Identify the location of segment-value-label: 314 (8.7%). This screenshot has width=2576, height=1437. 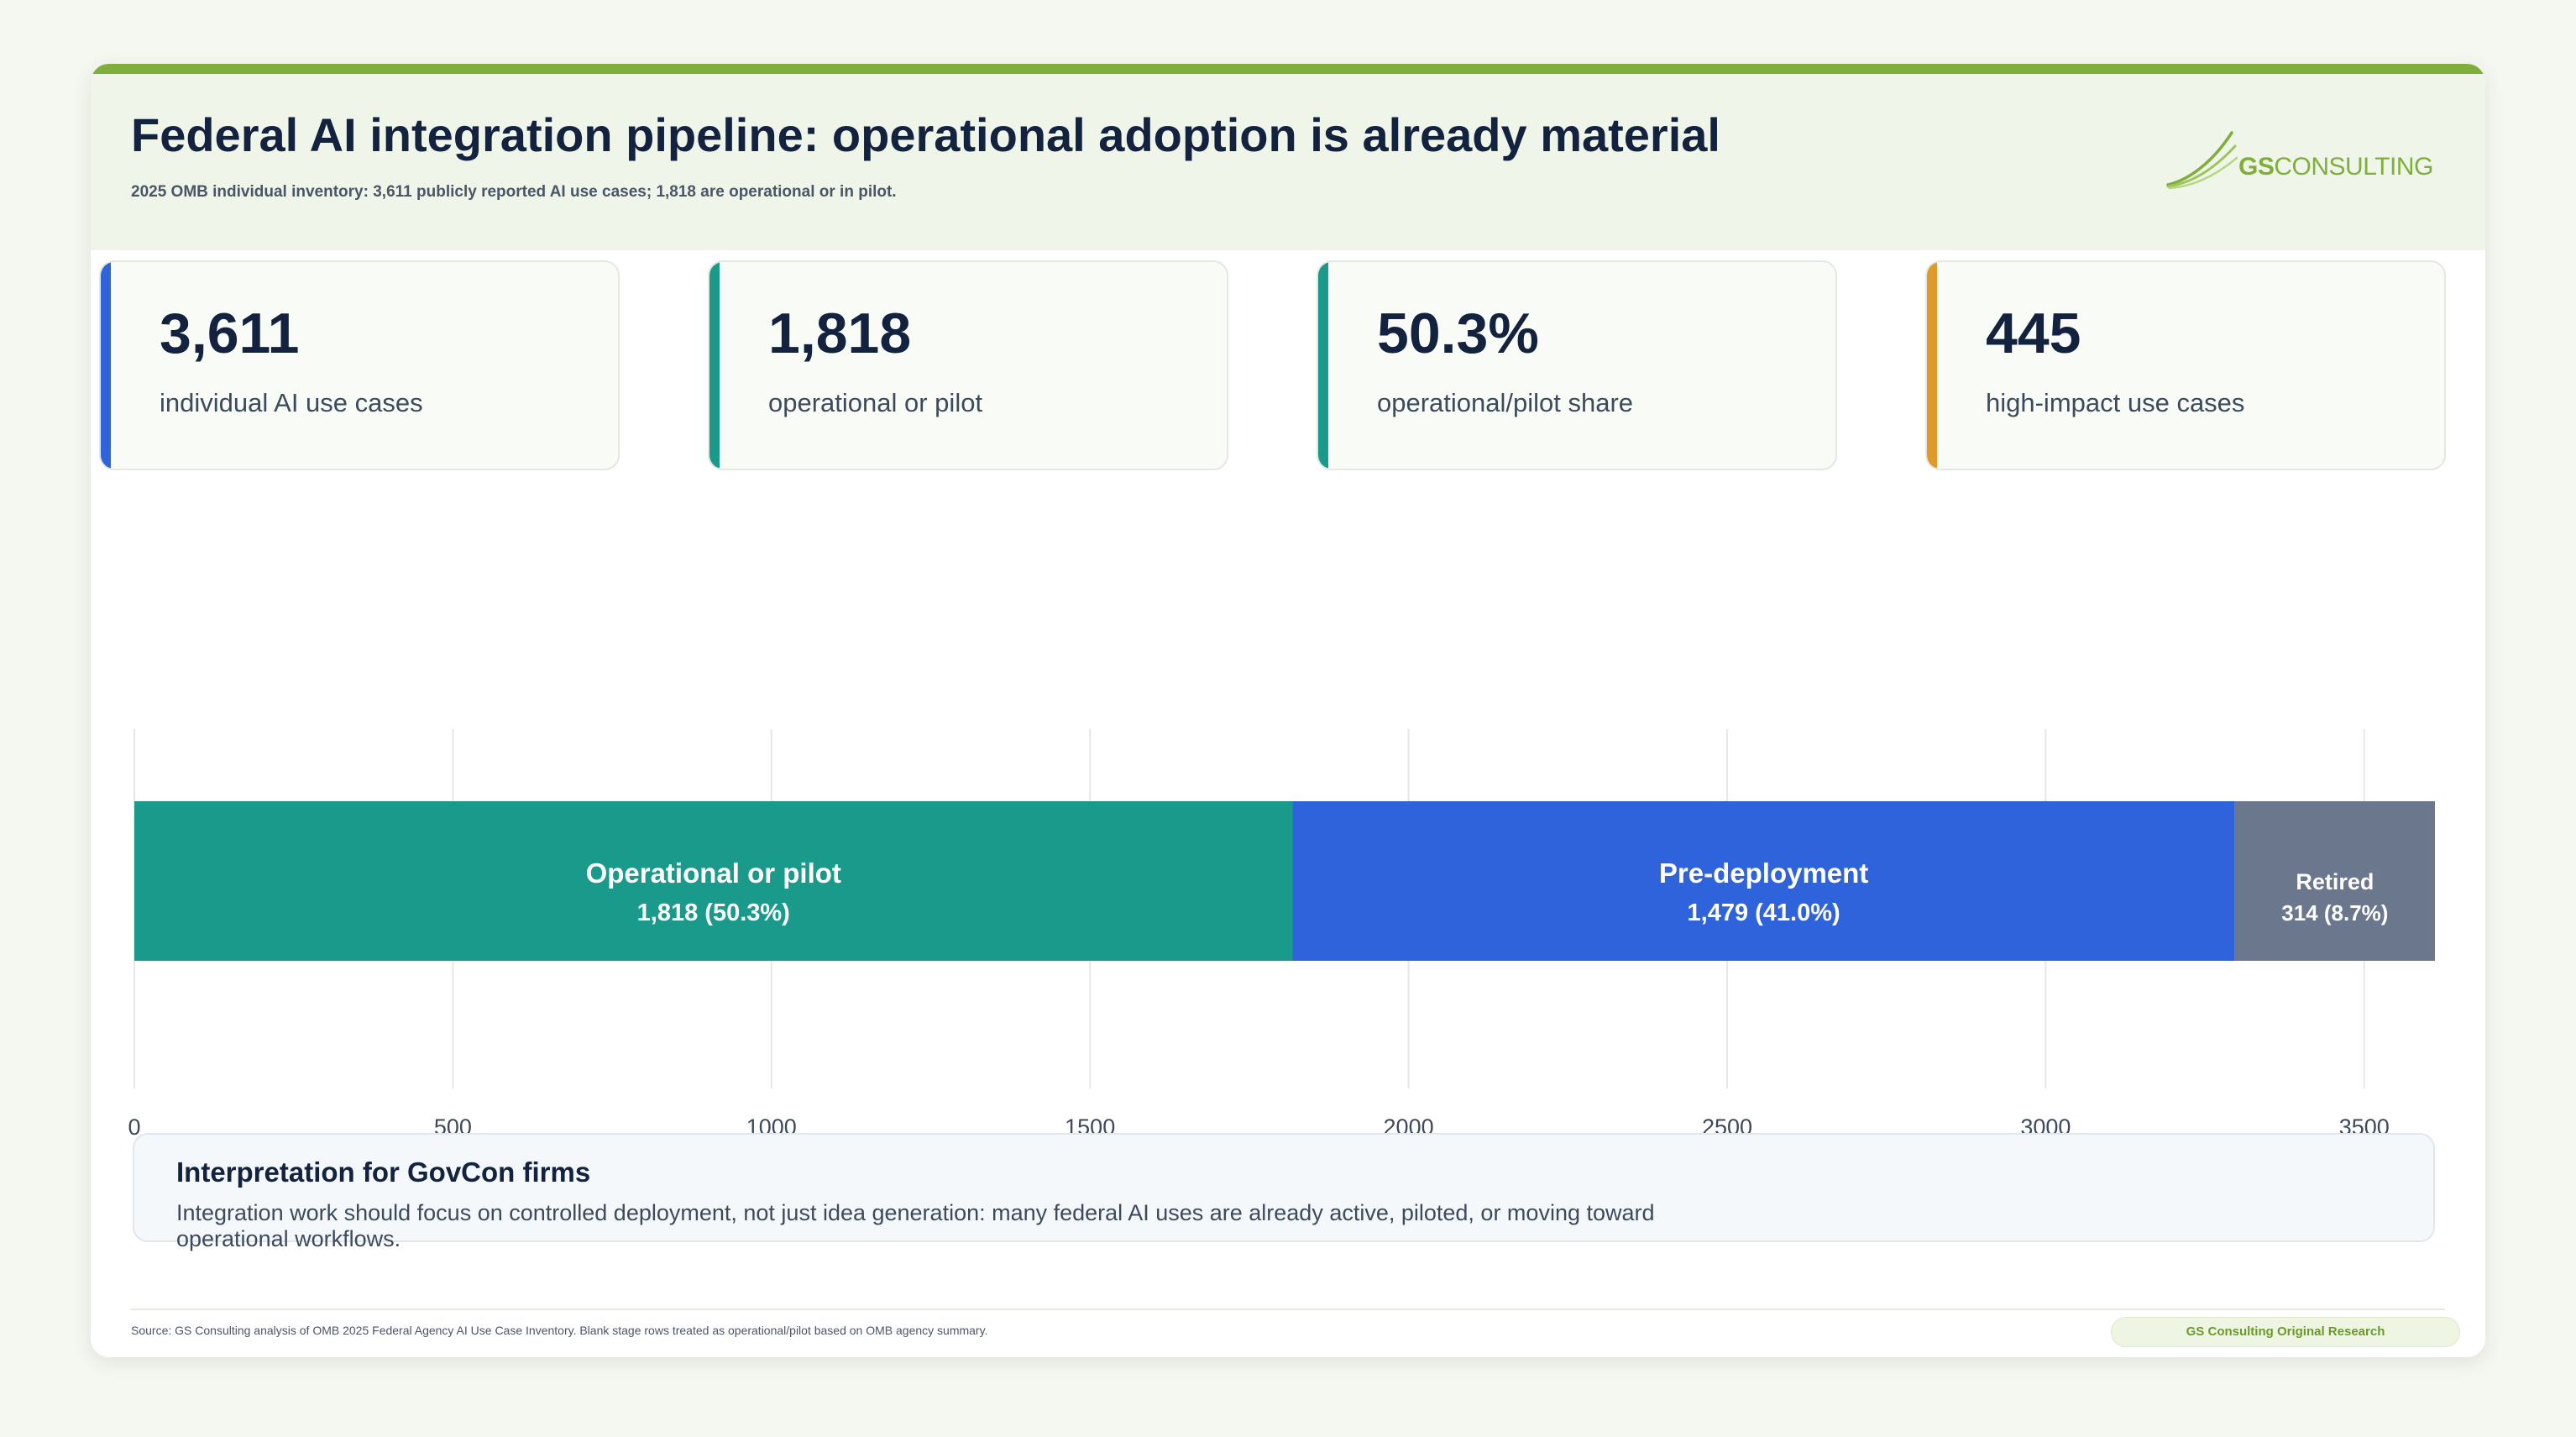
(2334, 913).